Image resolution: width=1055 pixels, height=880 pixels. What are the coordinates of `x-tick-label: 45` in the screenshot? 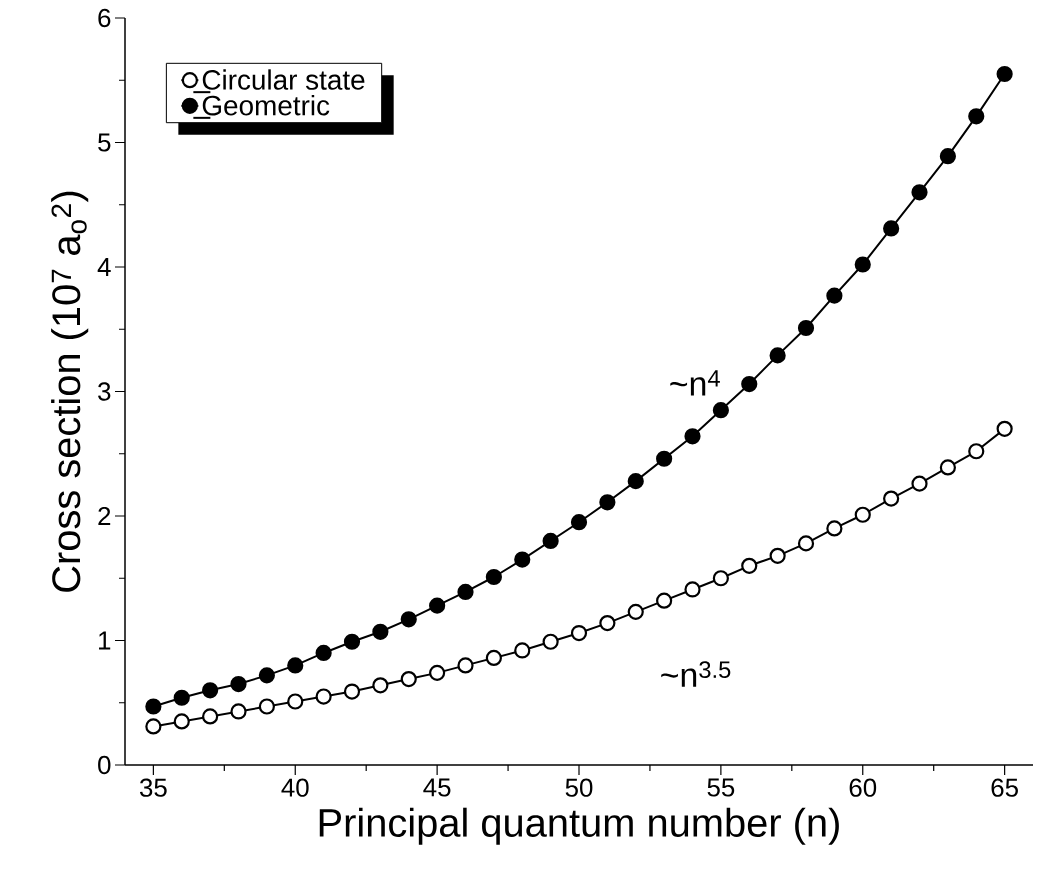 It's located at (437, 787).